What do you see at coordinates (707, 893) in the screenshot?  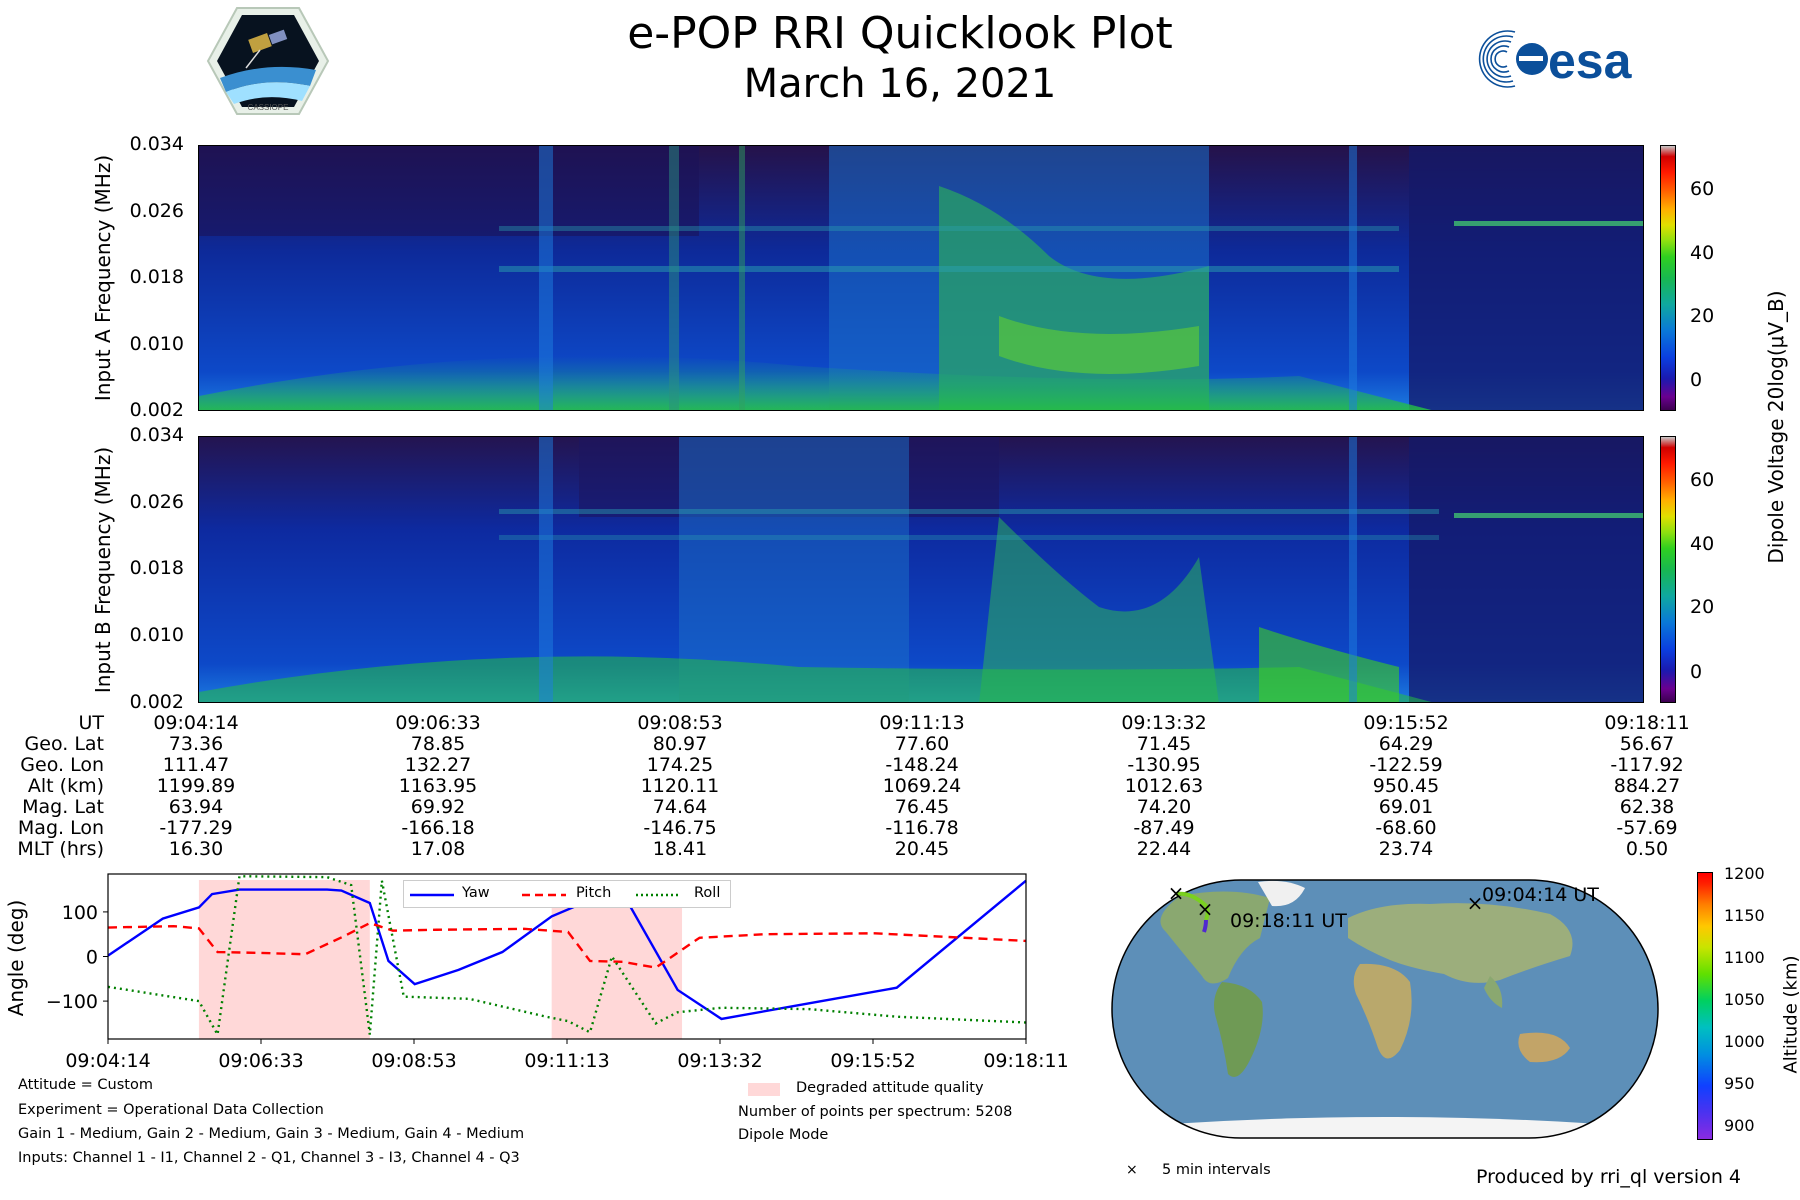 I see `legend-roll-label: Roll` at bounding box center [707, 893].